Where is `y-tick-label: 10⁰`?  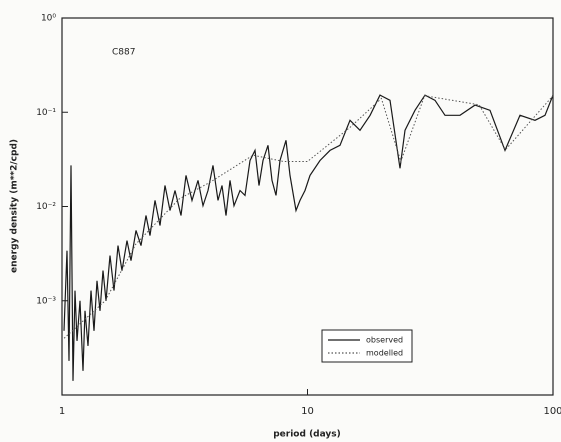 y-tick-label: 10⁰ is located at coordinates (48, 19).